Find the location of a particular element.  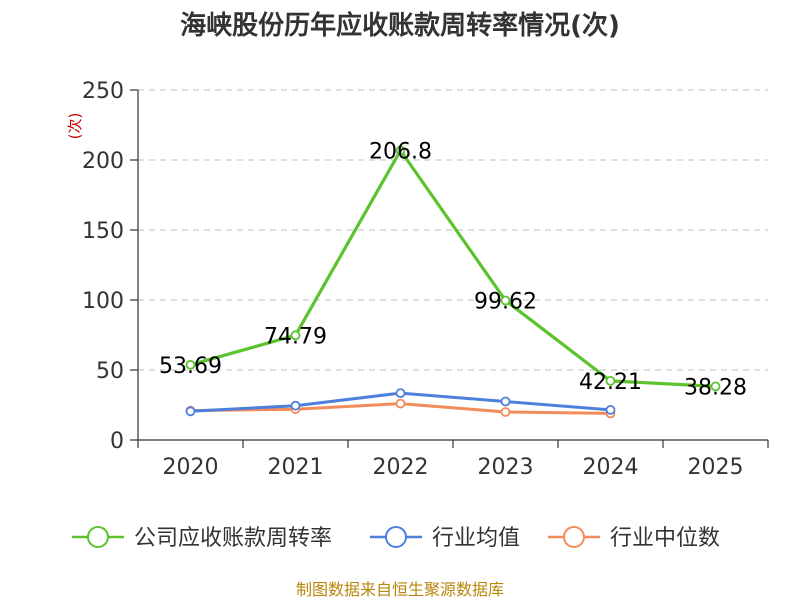

legend-item: 行业中位数 is located at coordinates (634, 538).